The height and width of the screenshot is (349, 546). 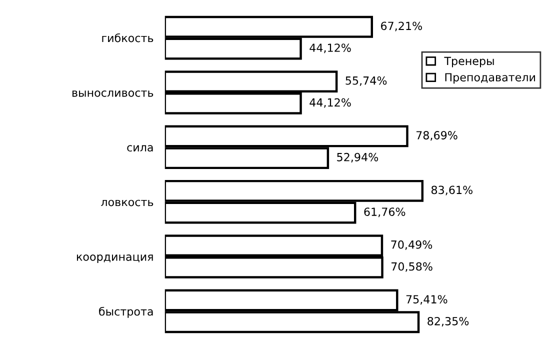 What do you see at coordinates (401, 27) in the screenshot?
I see `data-label: 67,21%` at bounding box center [401, 27].